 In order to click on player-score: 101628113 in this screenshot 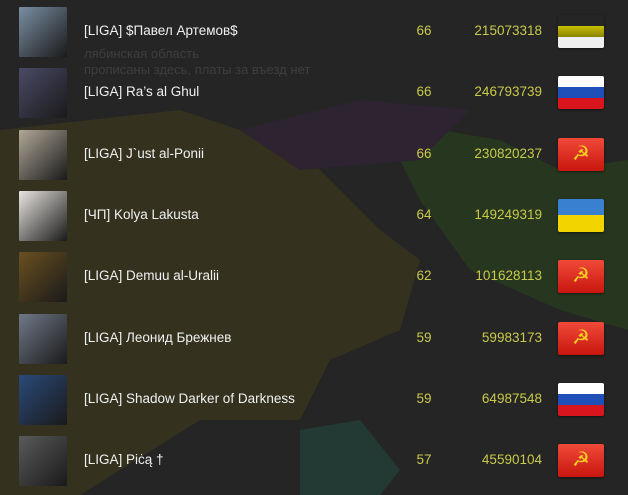, I will do `click(508, 276)`.